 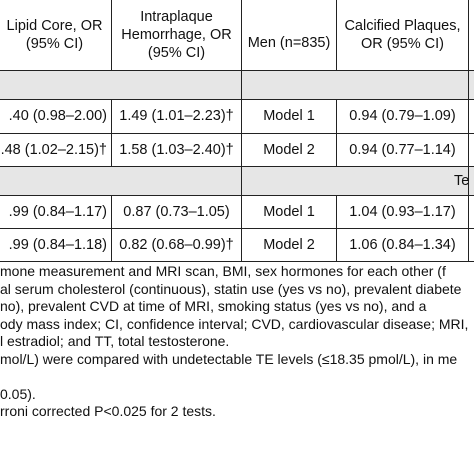 What do you see at coordinates (402, 149) in the screenshot?
I see `cell-calcified: 0.94 (0.77–1.14)` at bounding box center [402, 149].